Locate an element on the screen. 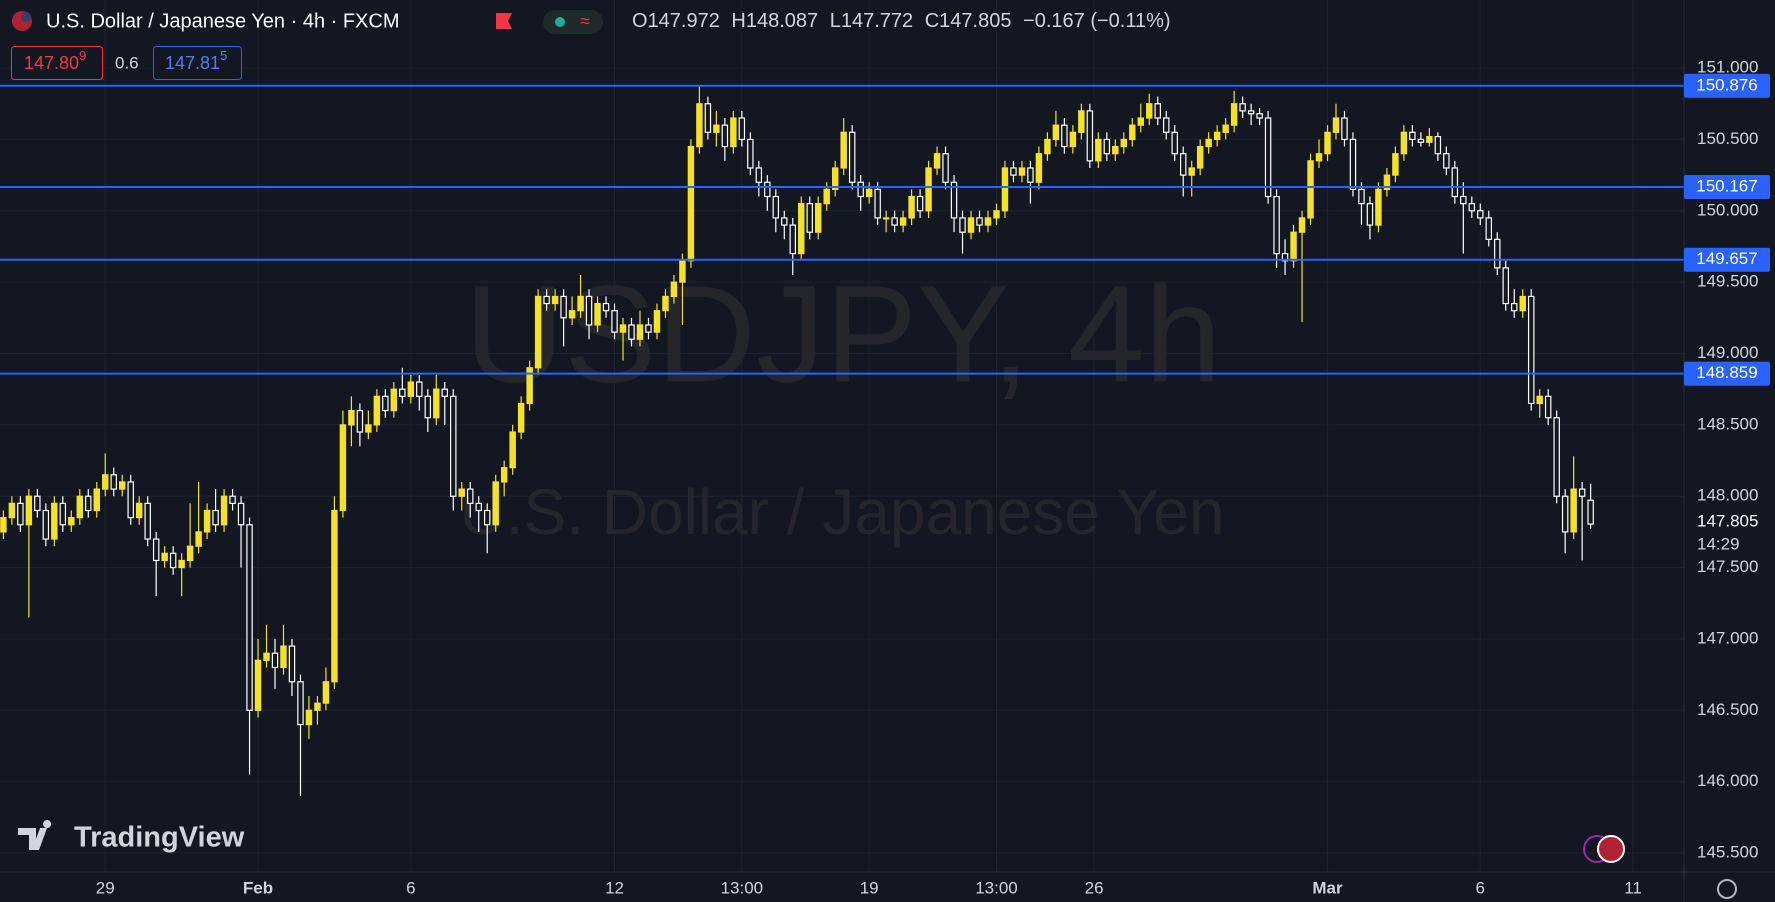 The height and width of the screenshot is (902, 1775). y-tick-label: 149.000 is located at coordinates (1727, 352).